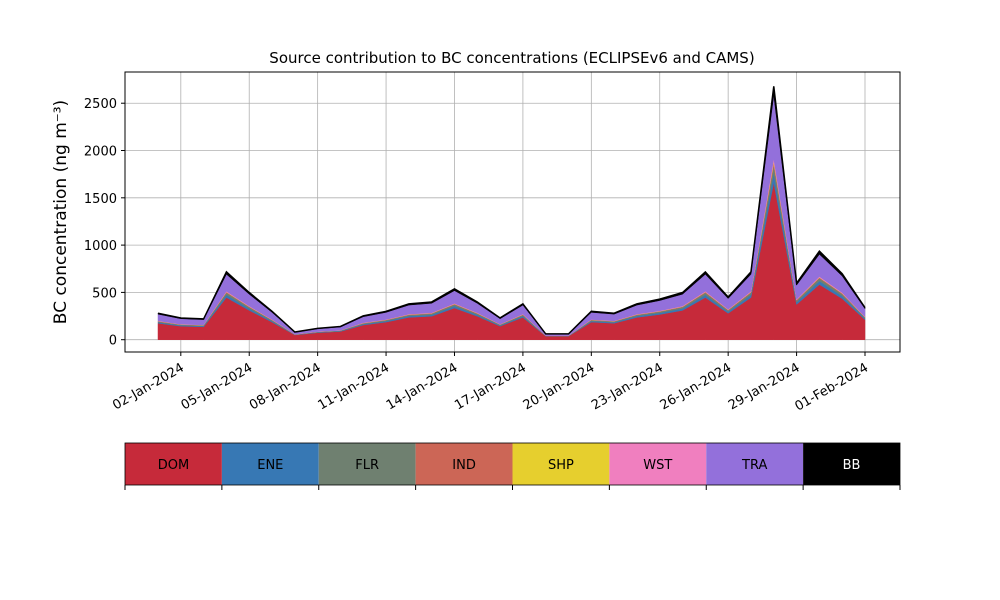 This screenshot has width=1000, height=600. Describe the element at coordinates (831, 387) in the screenshot. I see `x-tick-label: 01-Feb-2024` at that location.